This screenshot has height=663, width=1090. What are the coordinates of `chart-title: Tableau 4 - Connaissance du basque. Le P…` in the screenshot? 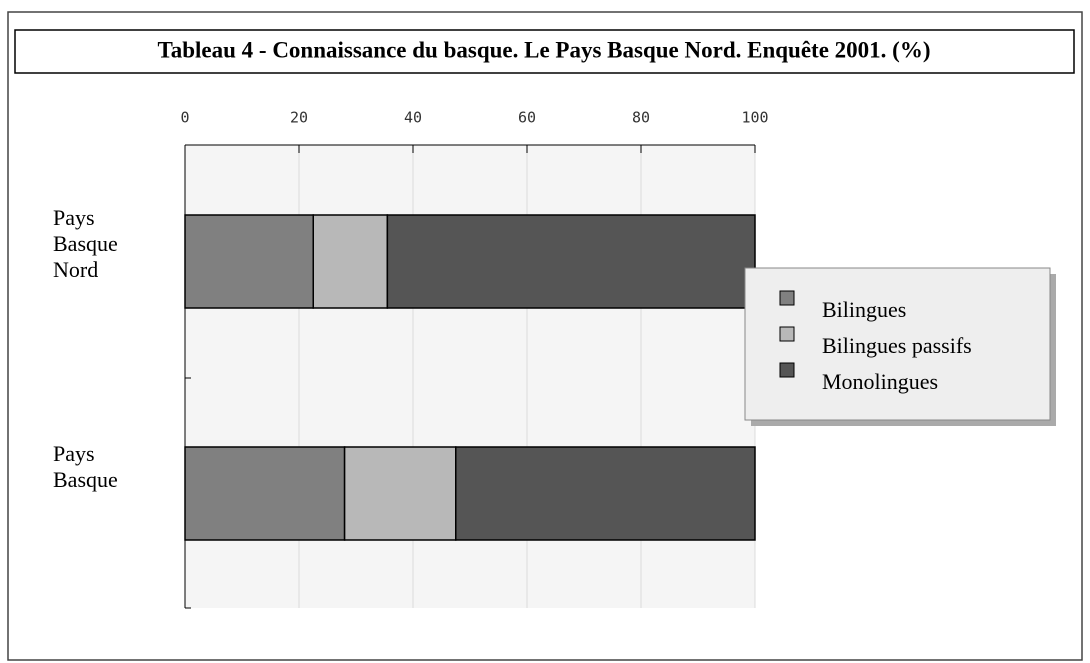 It's located at (544, 49).